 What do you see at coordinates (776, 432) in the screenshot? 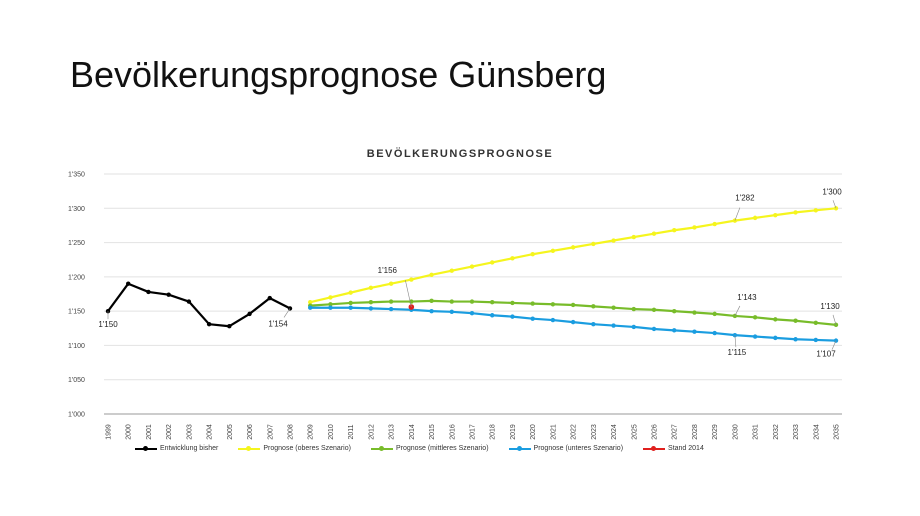
I see `x-tick-label: 2032` at bounding box center [776, 432].